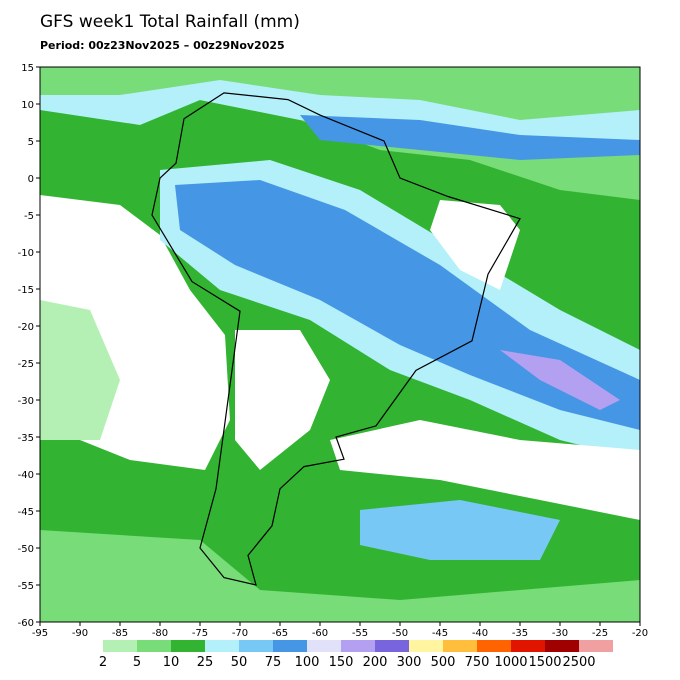 The height and width of the screenshot is (680, 680). Describe the element at coordinates (560, 380) in the screenshot. I see `field-heavy` at that location.